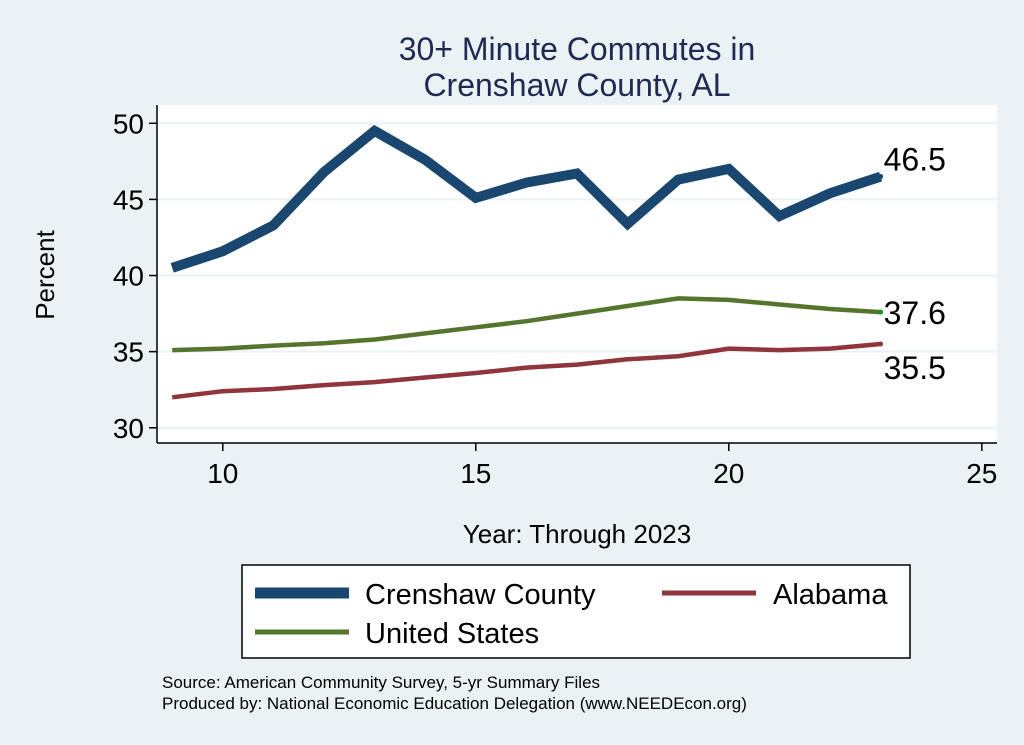 This screenshot has height=745, width=1024. I want to click on y-tick-label-45: 45, so click(128, 199).